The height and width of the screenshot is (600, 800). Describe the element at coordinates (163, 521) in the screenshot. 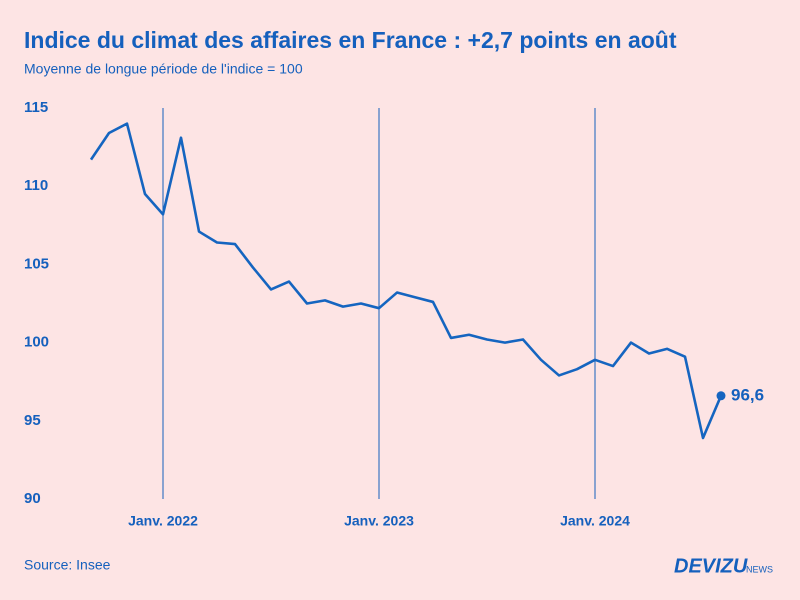

I see `x-tick-label: Janv. 2022` at that location.